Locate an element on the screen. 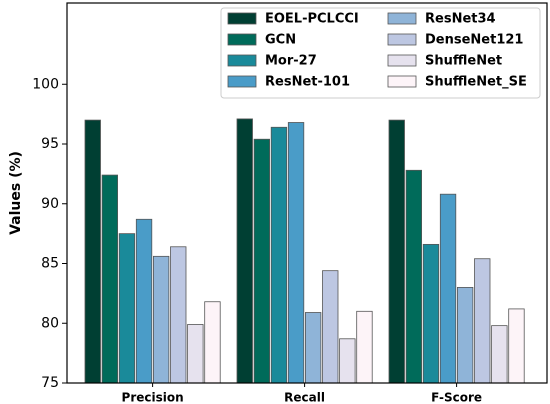 This screenshot has height=404, width=550. bar-precision-resnet34 is located at coordinates (161, 319).